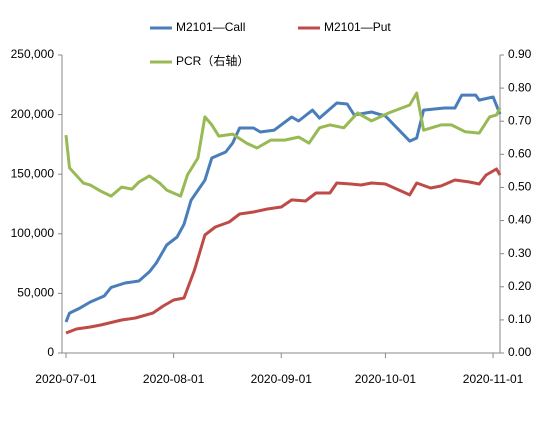 The width and height of the screenshot is (550, 421). Describe the element at coordinates (520, 319) in the screenshot. I see `y2-tick-label: 0.10` at that location.